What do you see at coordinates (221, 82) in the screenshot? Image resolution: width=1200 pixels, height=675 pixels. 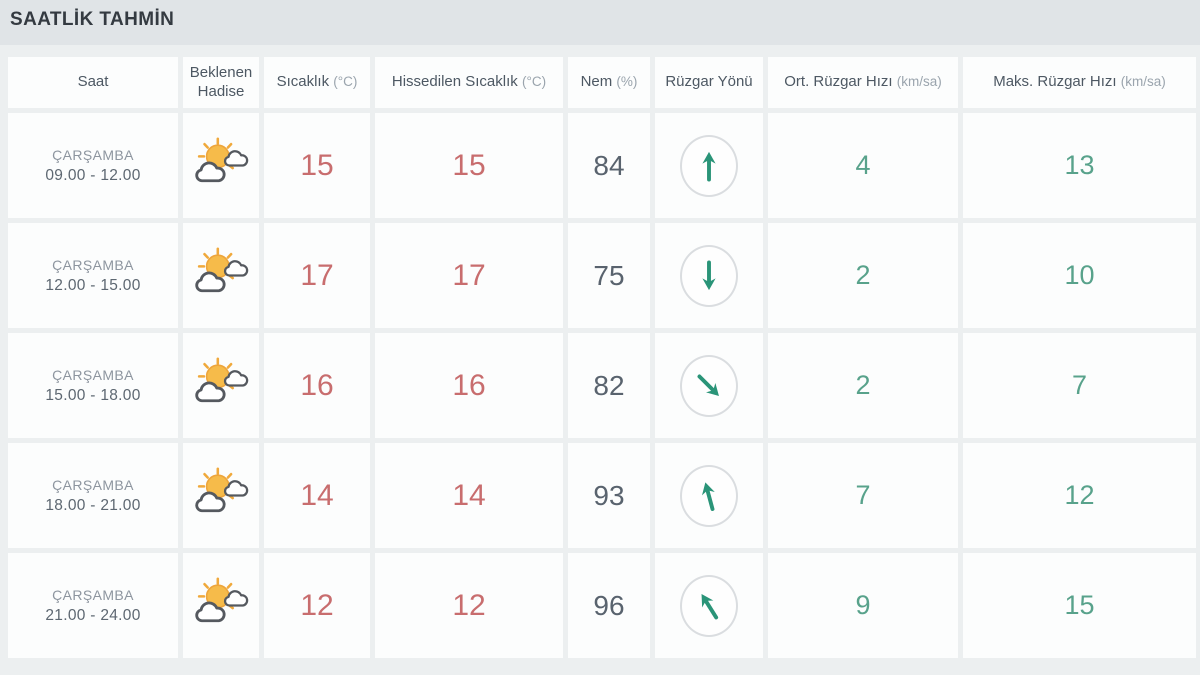 I see `col-header-condition: Beklenen Hadise` at bounding box center [221, 82].